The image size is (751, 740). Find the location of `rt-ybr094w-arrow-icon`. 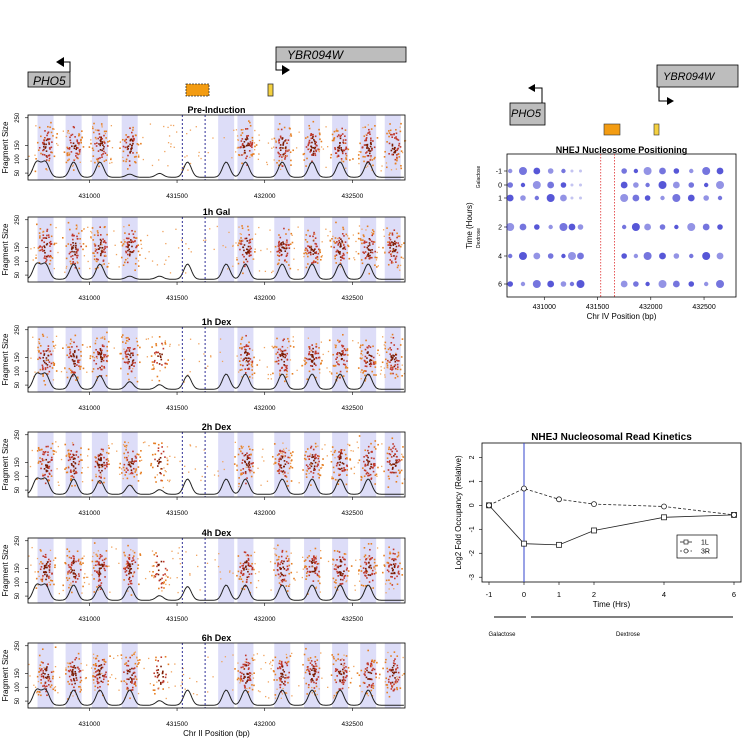

rt-ybr094w-arrow-icon is located at coordinates (663, 94).